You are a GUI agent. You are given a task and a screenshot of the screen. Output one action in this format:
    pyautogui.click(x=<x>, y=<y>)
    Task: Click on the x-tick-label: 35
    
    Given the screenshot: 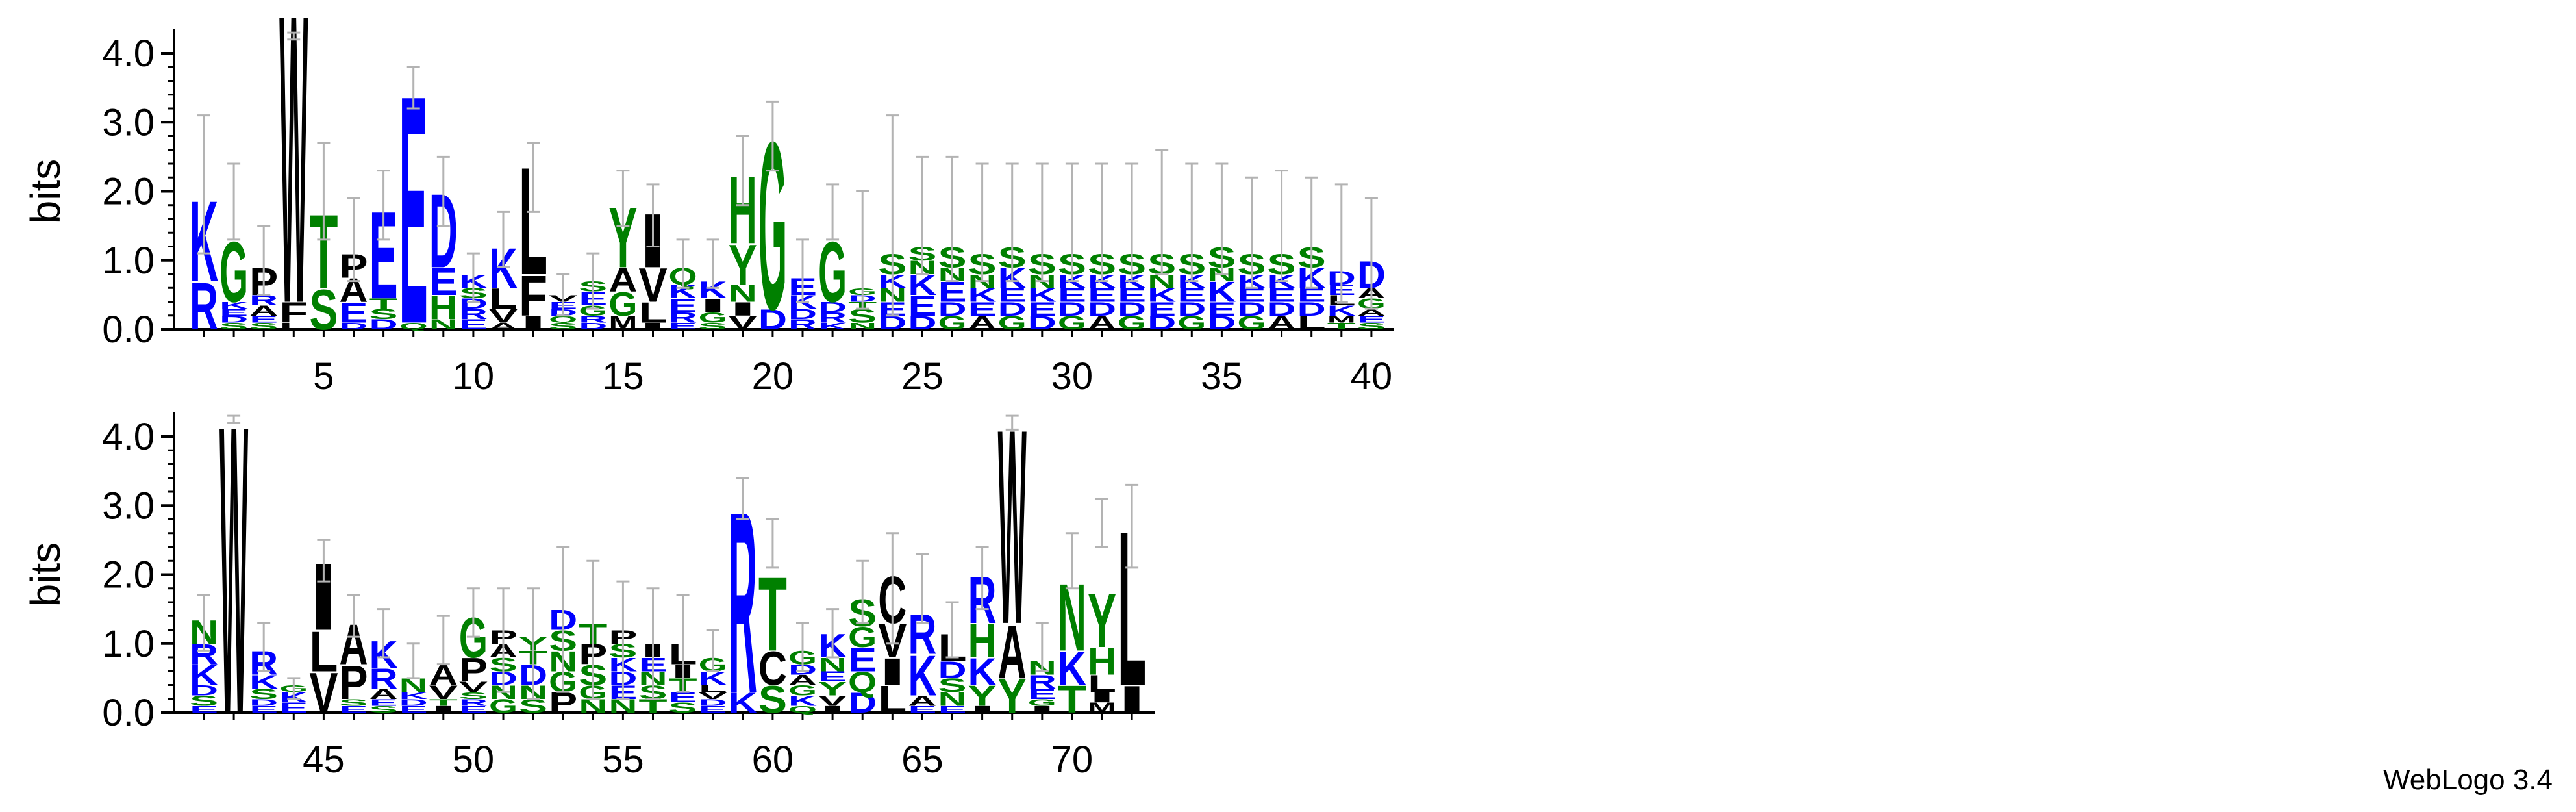 What is the action you would take?
    pyautogui.click(x=1222, y=376)
    